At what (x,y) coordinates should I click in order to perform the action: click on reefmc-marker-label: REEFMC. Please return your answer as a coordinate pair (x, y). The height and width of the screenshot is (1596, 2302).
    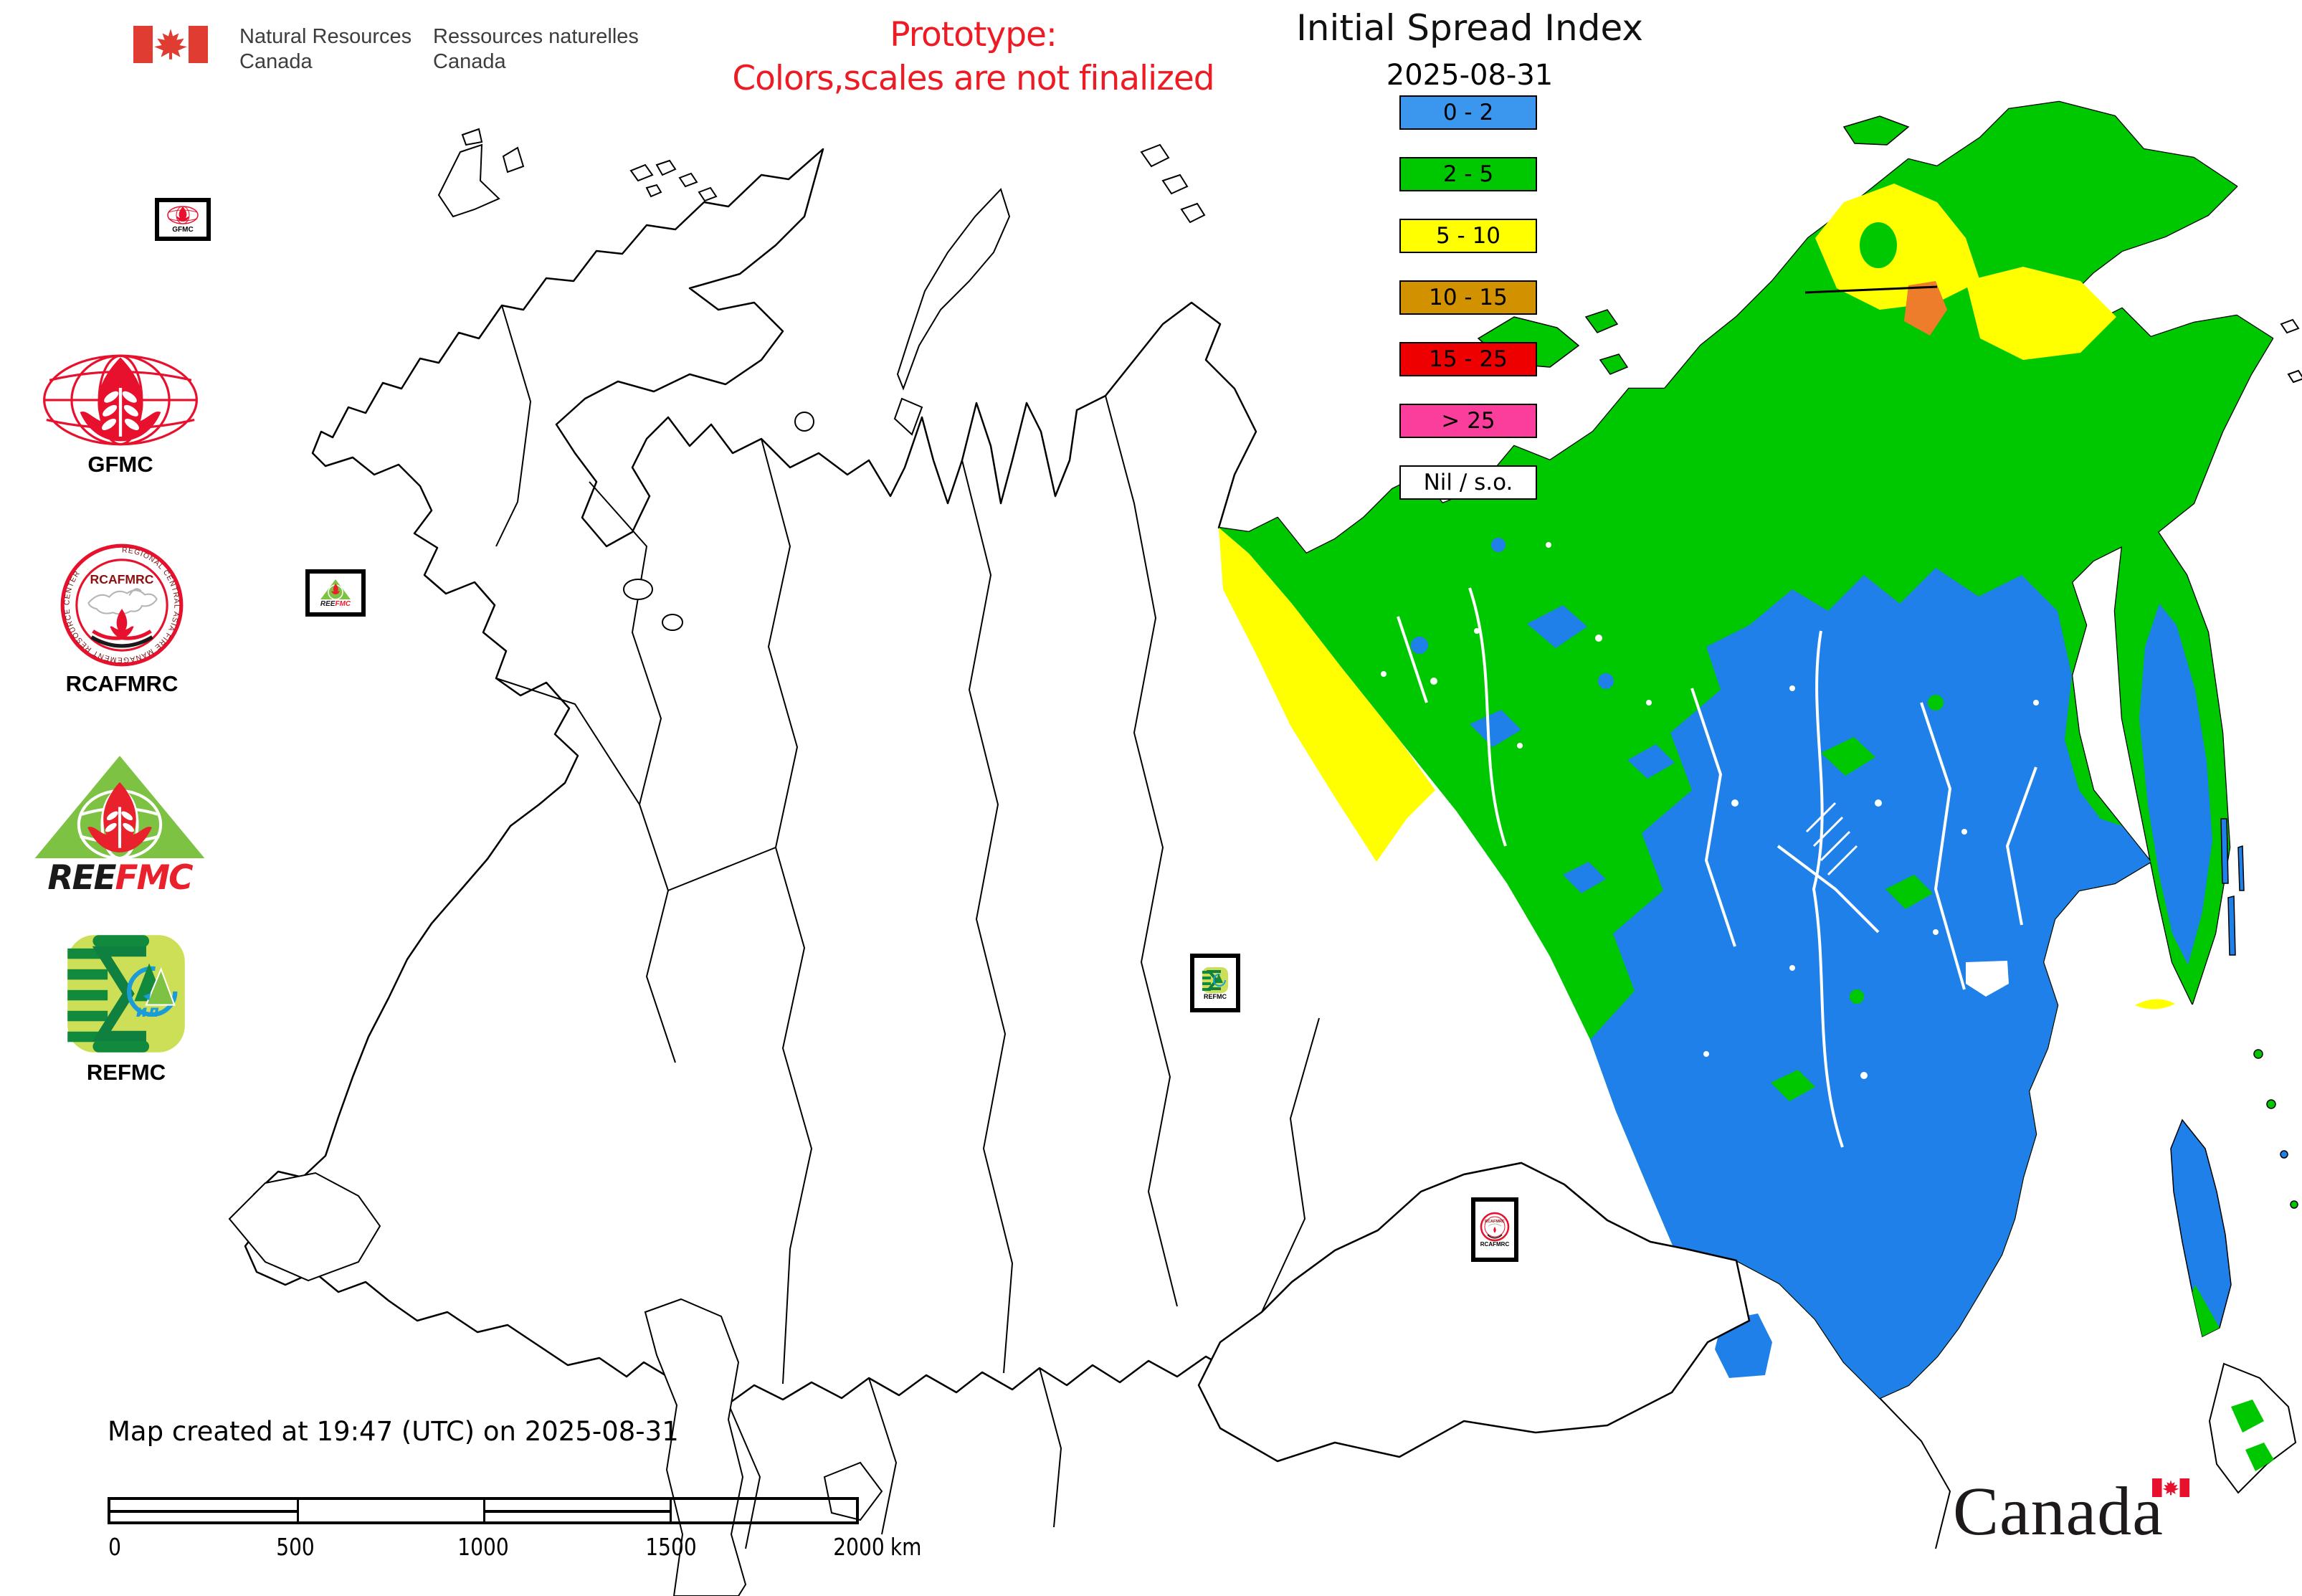
    Looking at the image, I should click on (335, 604).